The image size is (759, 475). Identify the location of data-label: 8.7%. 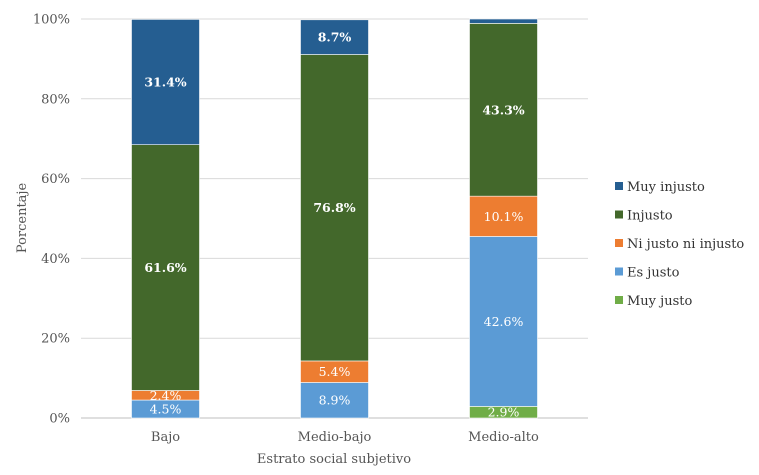
(335, 37).